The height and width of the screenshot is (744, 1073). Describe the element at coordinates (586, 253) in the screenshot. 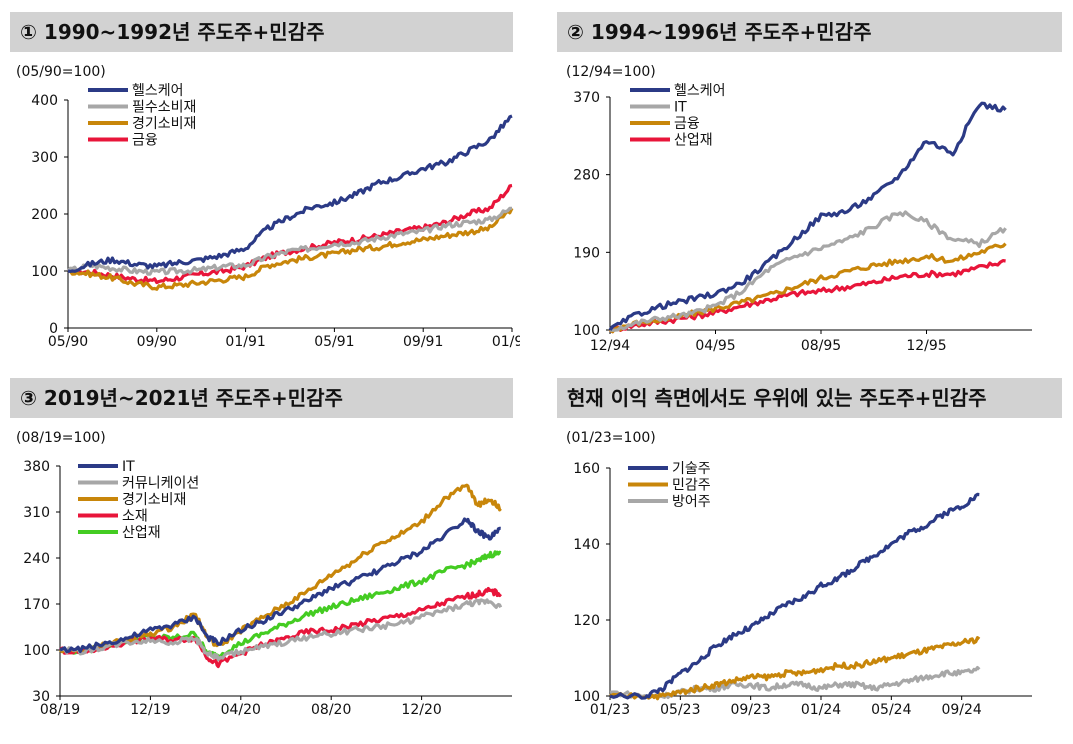

I see `y-tick-label: 190` at that location.